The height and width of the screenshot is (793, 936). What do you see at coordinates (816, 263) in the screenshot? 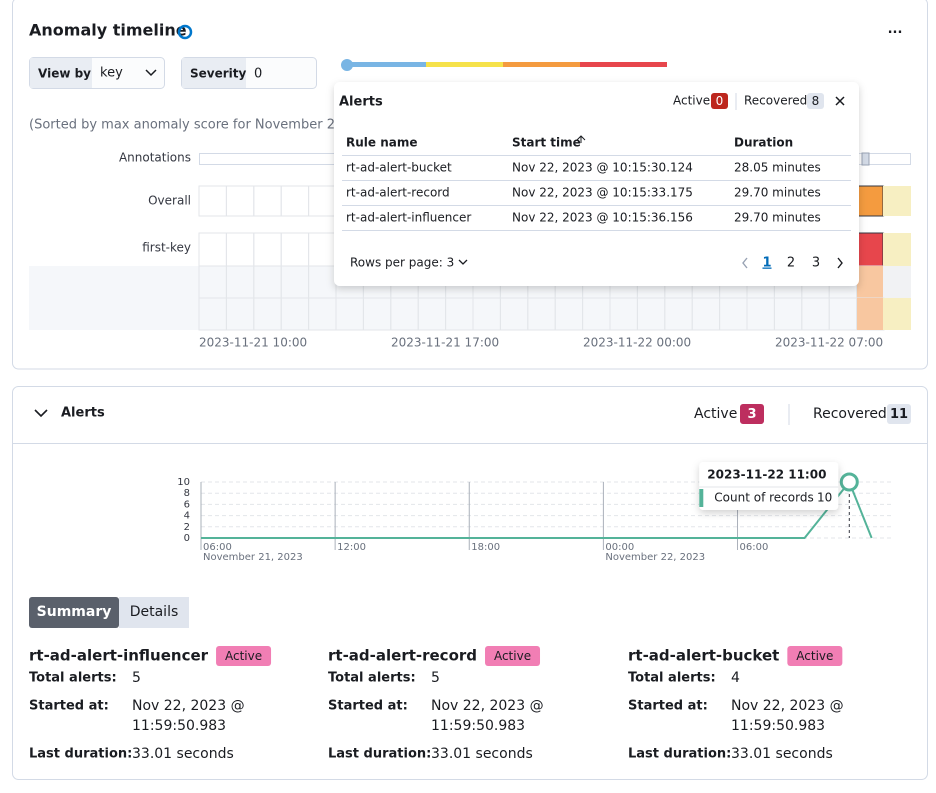
I see `page-link: 3` at bounding box center [816, 263].